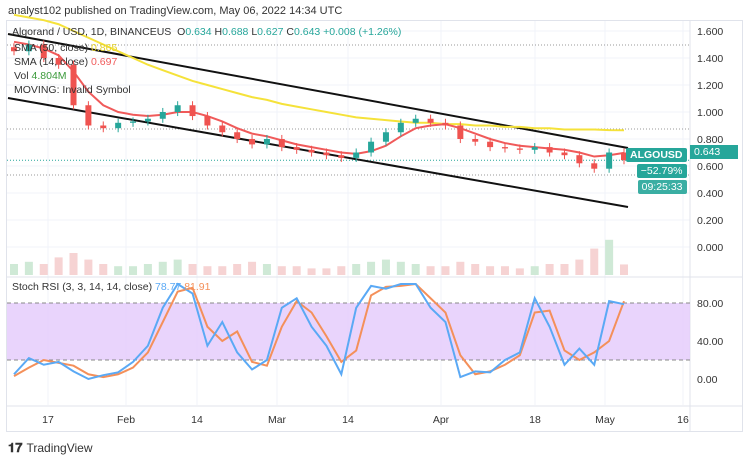 This screenshot has width=750, height=462. What do you see at coordinates (48, 420) in the screenshot?
I see `x-tick-label: 17` at bounding box center [48, 420].